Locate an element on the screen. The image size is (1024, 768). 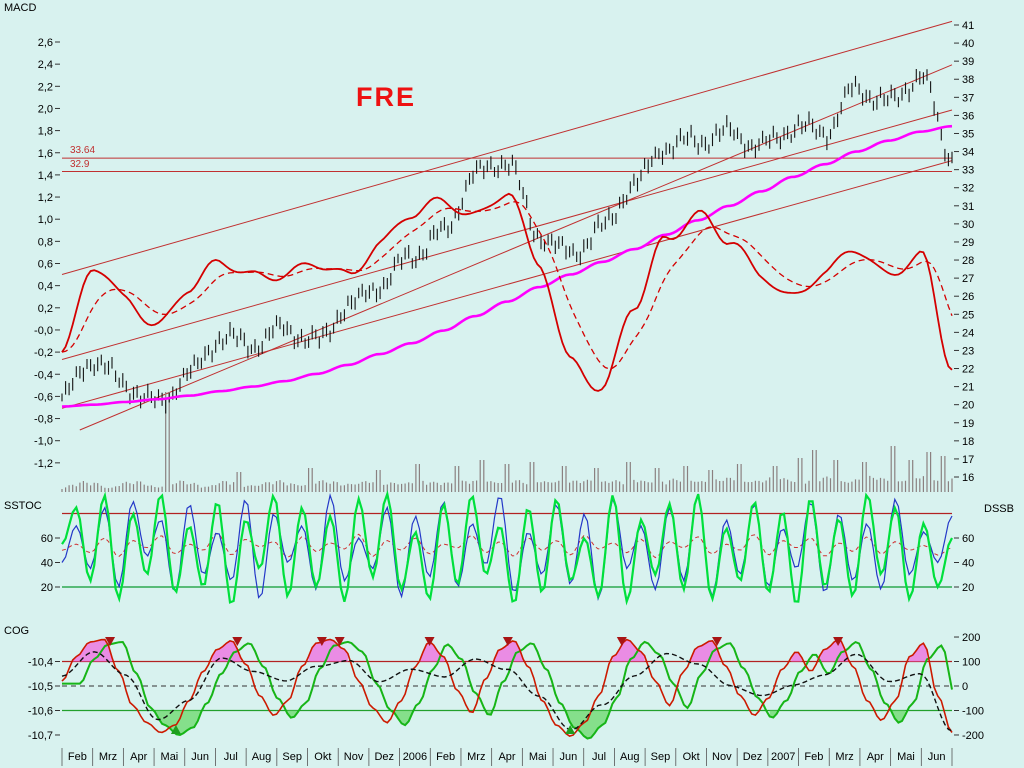
svg-text: 2,4 is located at coordinates (45, 65).